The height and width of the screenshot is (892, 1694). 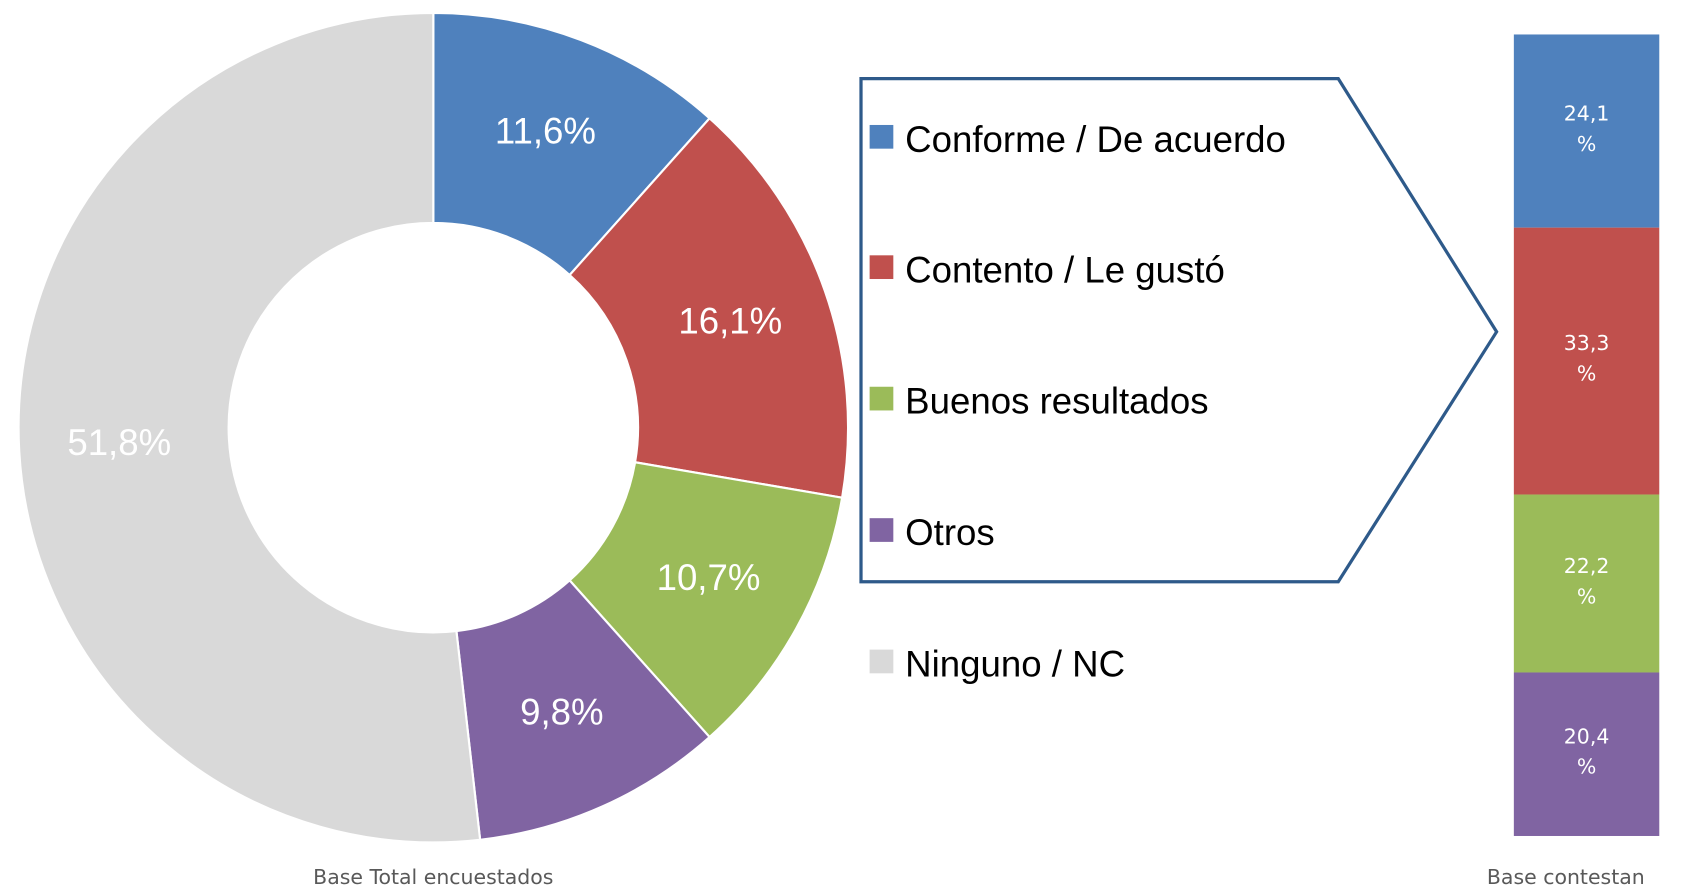 I want to click on legend-label: Ninguno / NC, so click(x=1015, y=665).